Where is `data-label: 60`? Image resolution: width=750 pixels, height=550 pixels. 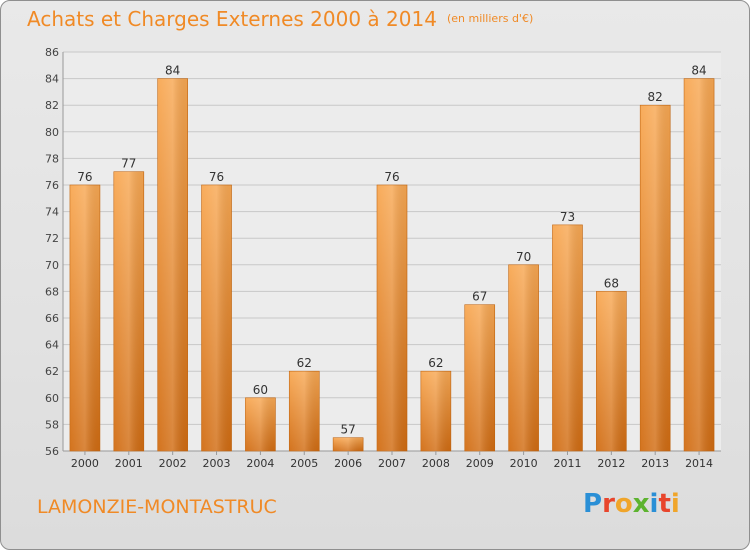
data-label: 60 is located at coordinates (260, 390).